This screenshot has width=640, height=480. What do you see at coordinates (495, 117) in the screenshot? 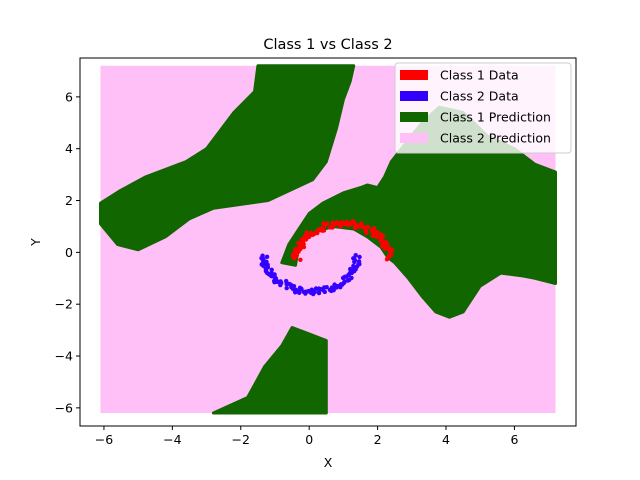
I see `legend-label: Class 1 Prediction` at bounding box center [495, 117].